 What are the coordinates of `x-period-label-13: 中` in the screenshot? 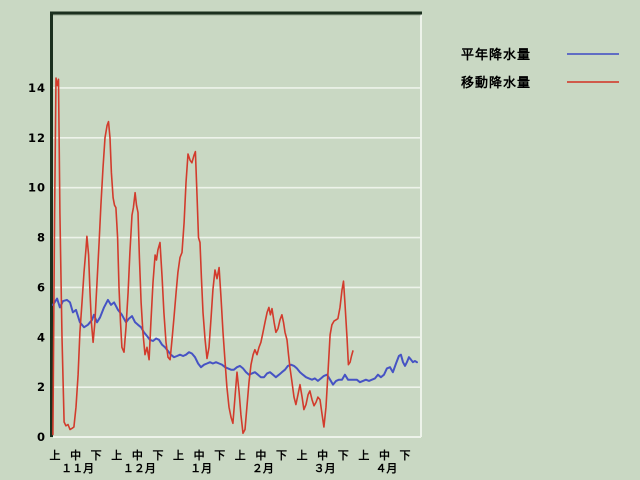 It's located at (322, 455).